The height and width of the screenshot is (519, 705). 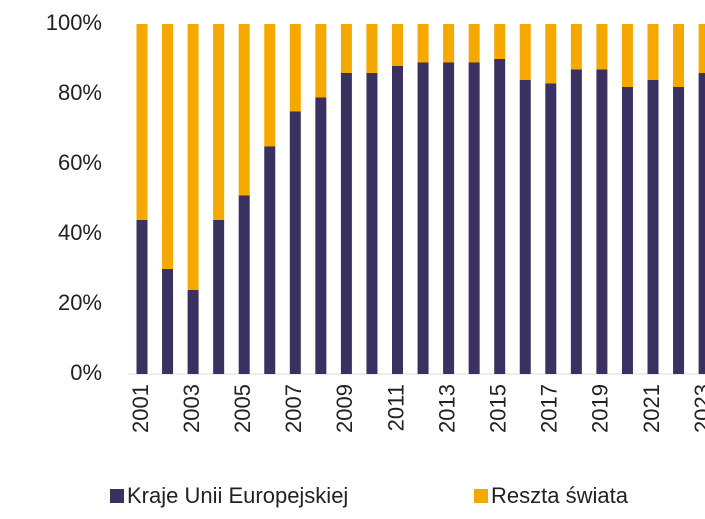 I want to click on x-tick-label: 2023, so click(x=697, y=408).